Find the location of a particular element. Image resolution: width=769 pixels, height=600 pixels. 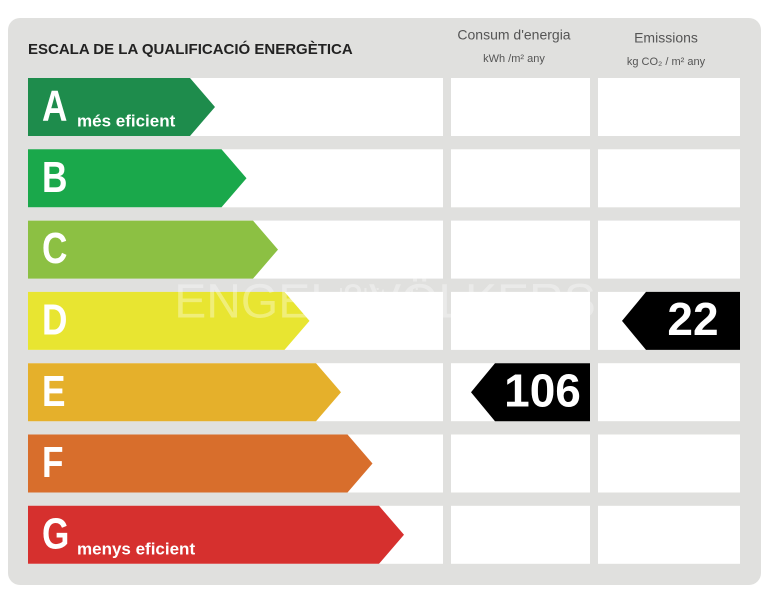

value-label: 106 is located at coordinates (542, 390).